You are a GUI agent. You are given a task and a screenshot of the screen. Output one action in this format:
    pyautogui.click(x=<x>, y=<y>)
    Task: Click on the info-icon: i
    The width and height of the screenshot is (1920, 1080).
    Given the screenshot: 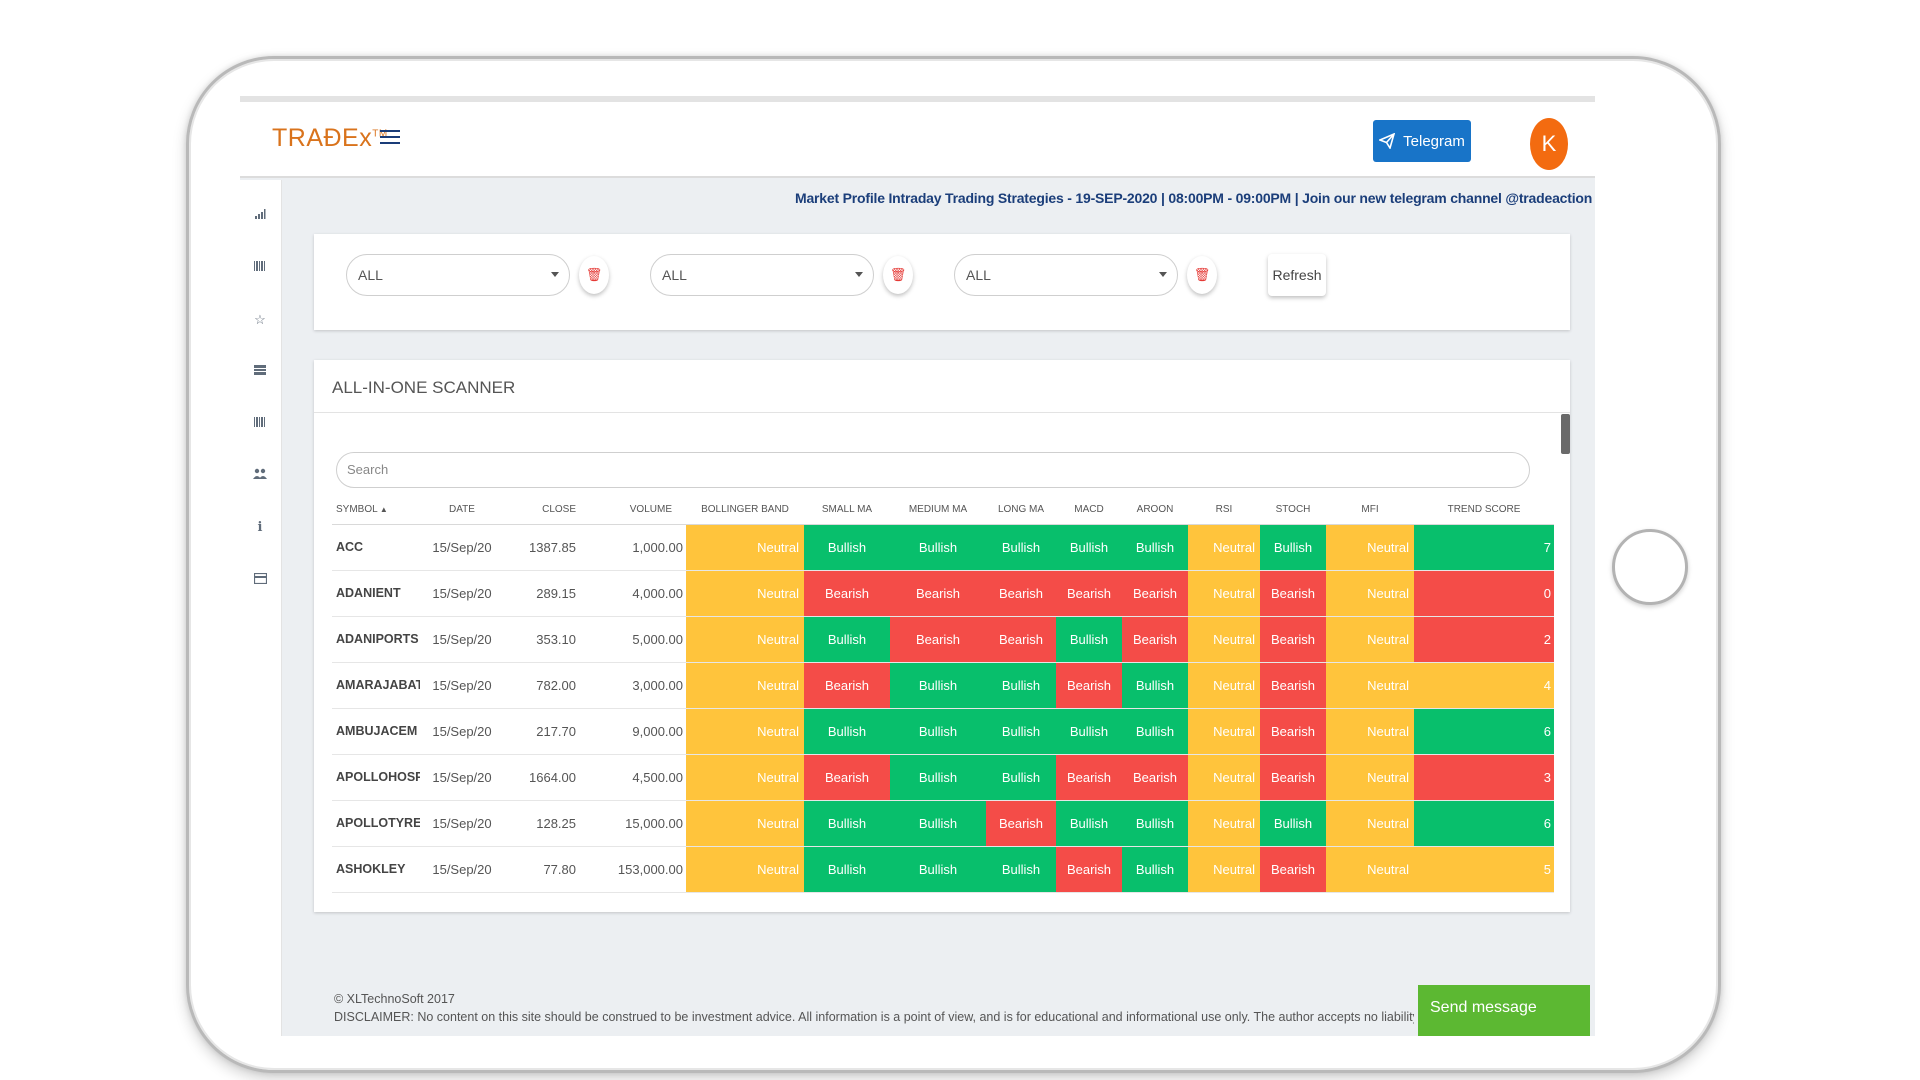 What is the action you would take?
    pyautogui.click(x=260, y=527)
    